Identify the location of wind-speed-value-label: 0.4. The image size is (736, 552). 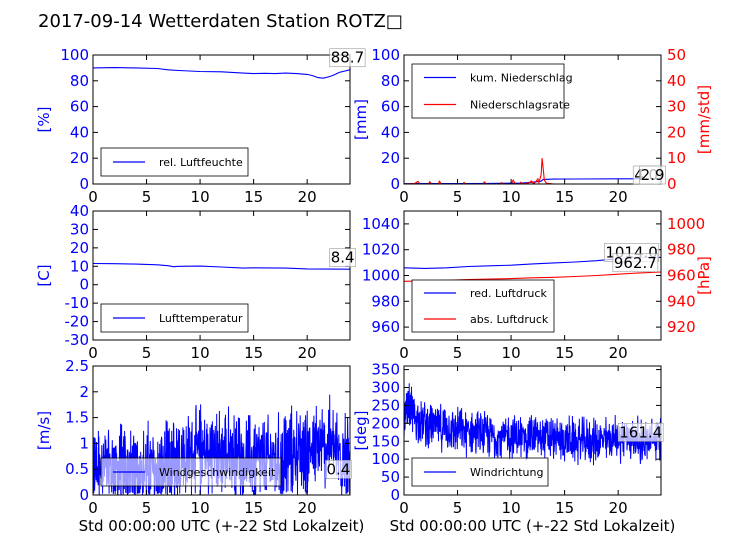
(338, 469).